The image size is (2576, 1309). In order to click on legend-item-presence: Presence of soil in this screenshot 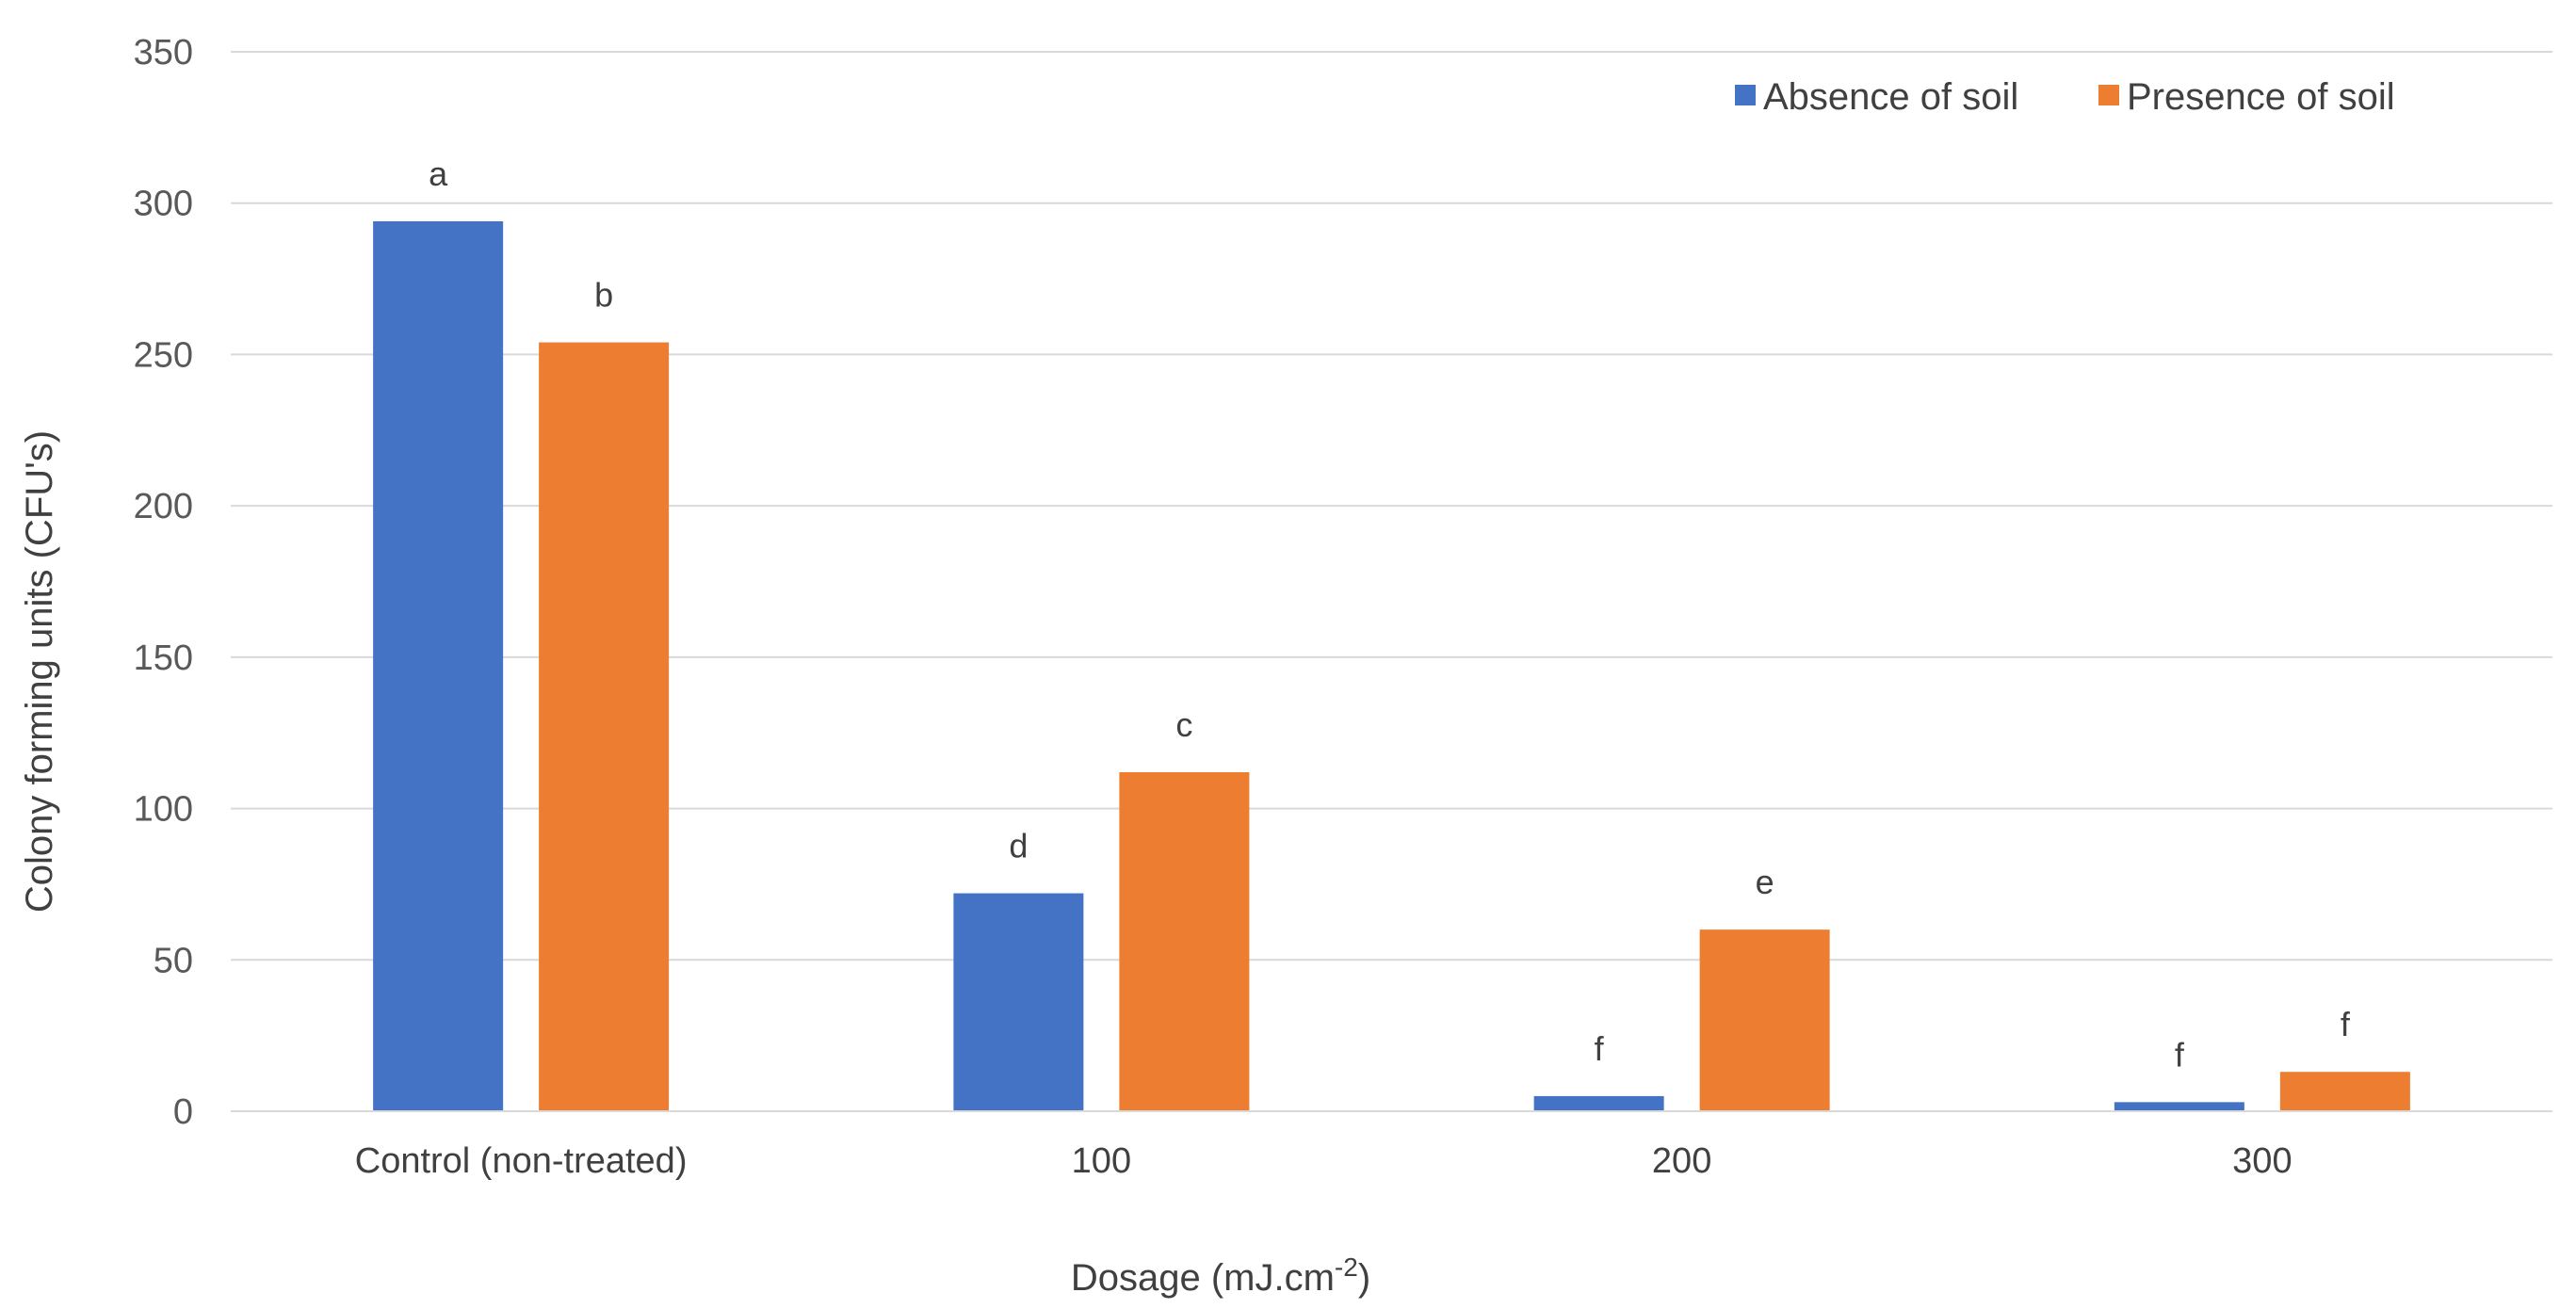, I will do `click(2246, 97)`.